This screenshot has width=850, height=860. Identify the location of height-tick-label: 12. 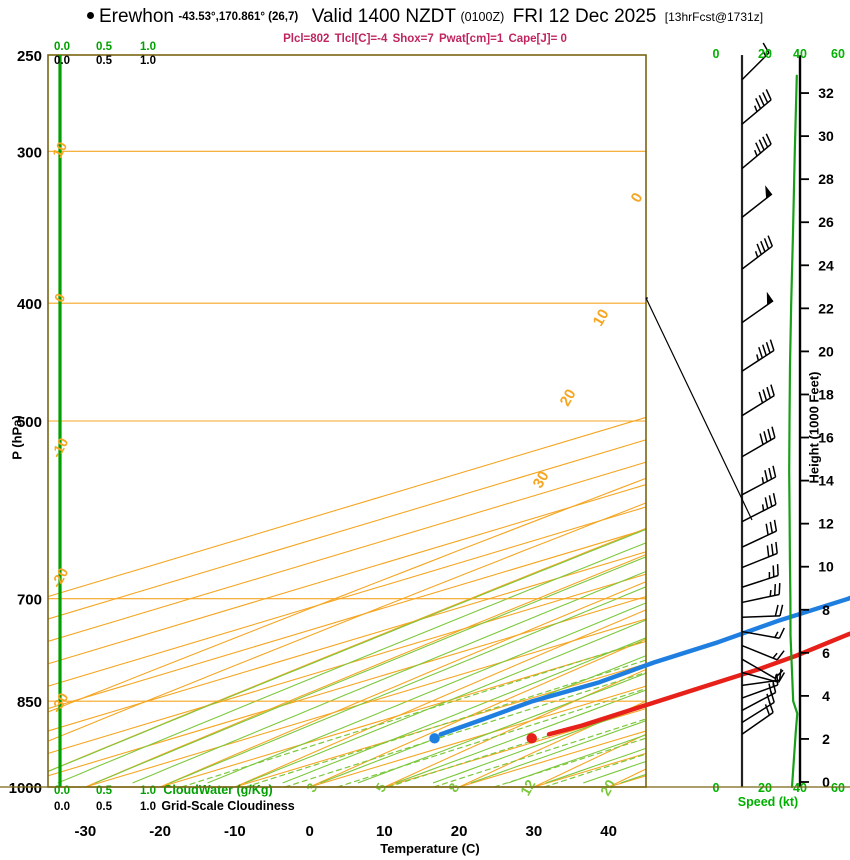
(826, 524).